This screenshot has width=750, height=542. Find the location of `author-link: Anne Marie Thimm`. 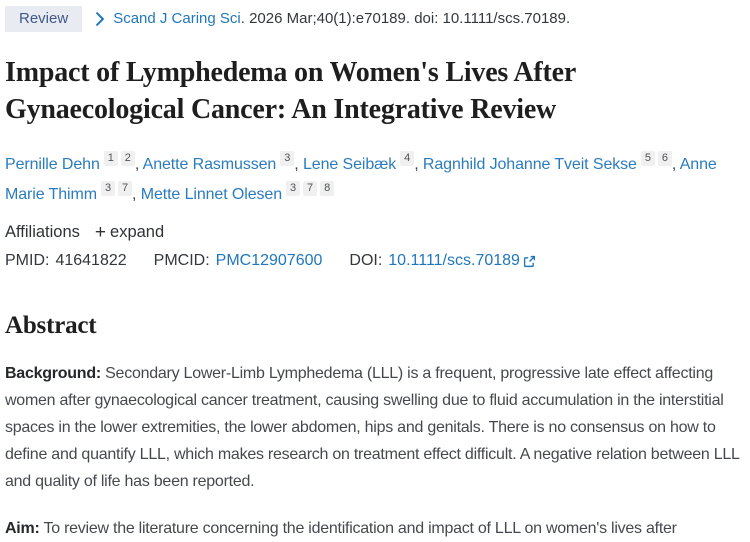

author-link: Anne Marie Thimm is located at coordinates (361, 179).